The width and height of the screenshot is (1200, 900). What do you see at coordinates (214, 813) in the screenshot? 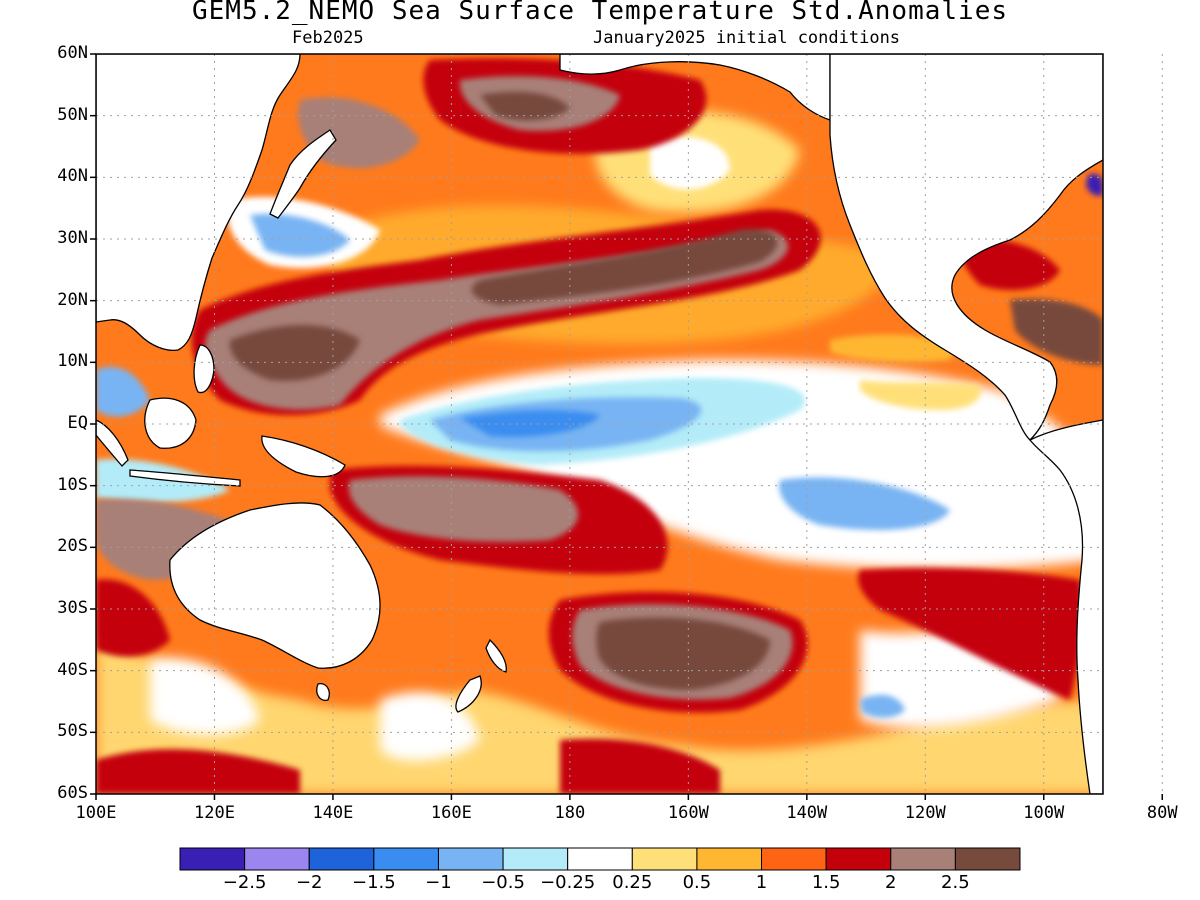
I see `lon-label: 120E` at bounding box center [214, 813].